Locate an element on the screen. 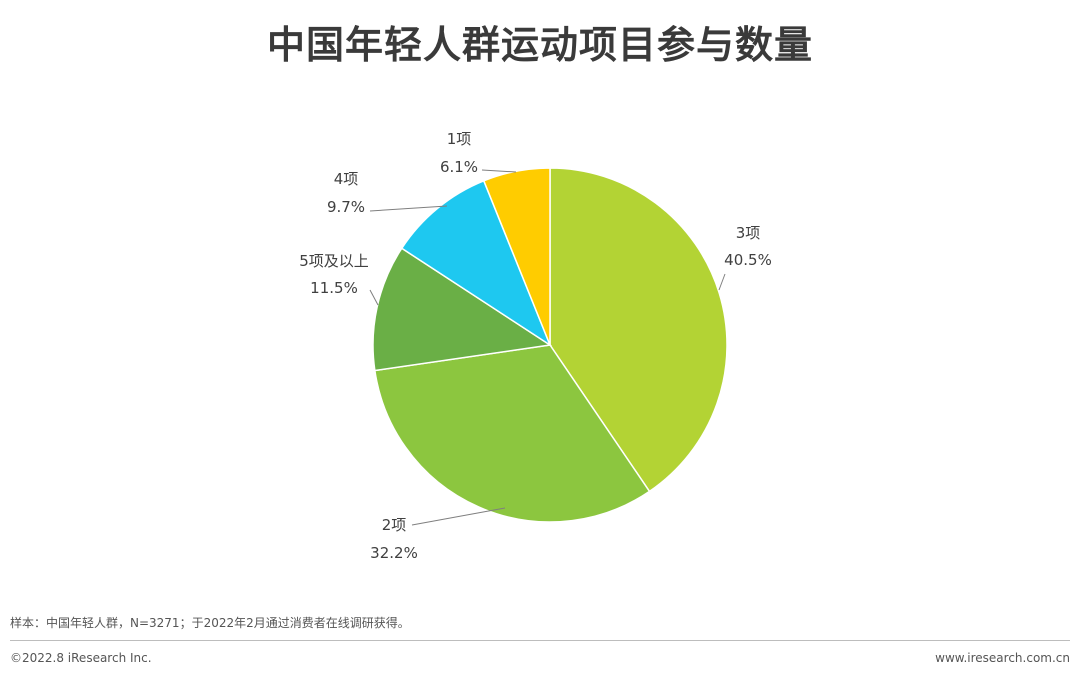 This screenshot has width=1080, height=678. slice-value-label: 6.1% is located at coordinates (459, 167).